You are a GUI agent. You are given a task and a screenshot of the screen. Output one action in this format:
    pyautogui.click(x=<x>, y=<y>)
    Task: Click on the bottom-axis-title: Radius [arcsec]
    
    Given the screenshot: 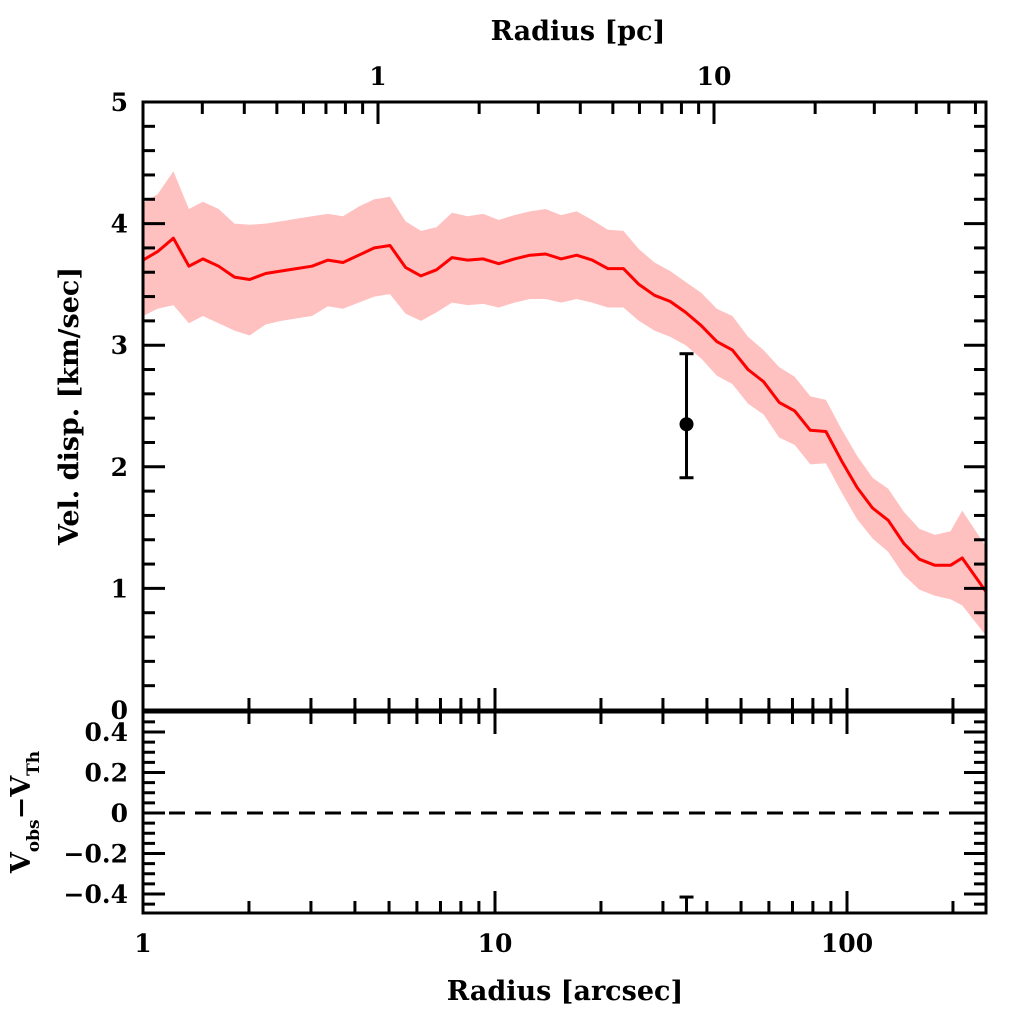 What is the action you would take?
    pyautogui.click(x=565, y=991)
    